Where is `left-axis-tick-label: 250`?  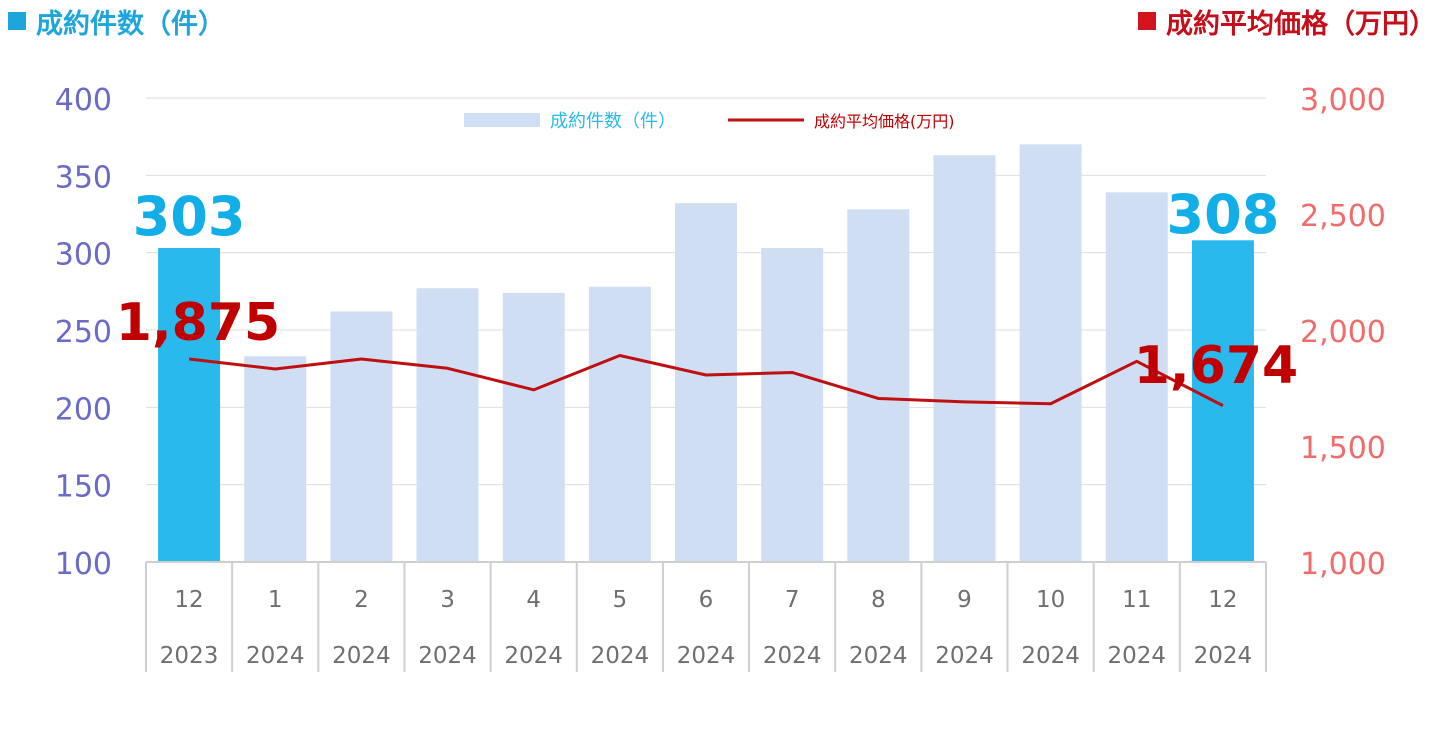 left-axis-tick-label: 250 is located at coordinates (83, 332).